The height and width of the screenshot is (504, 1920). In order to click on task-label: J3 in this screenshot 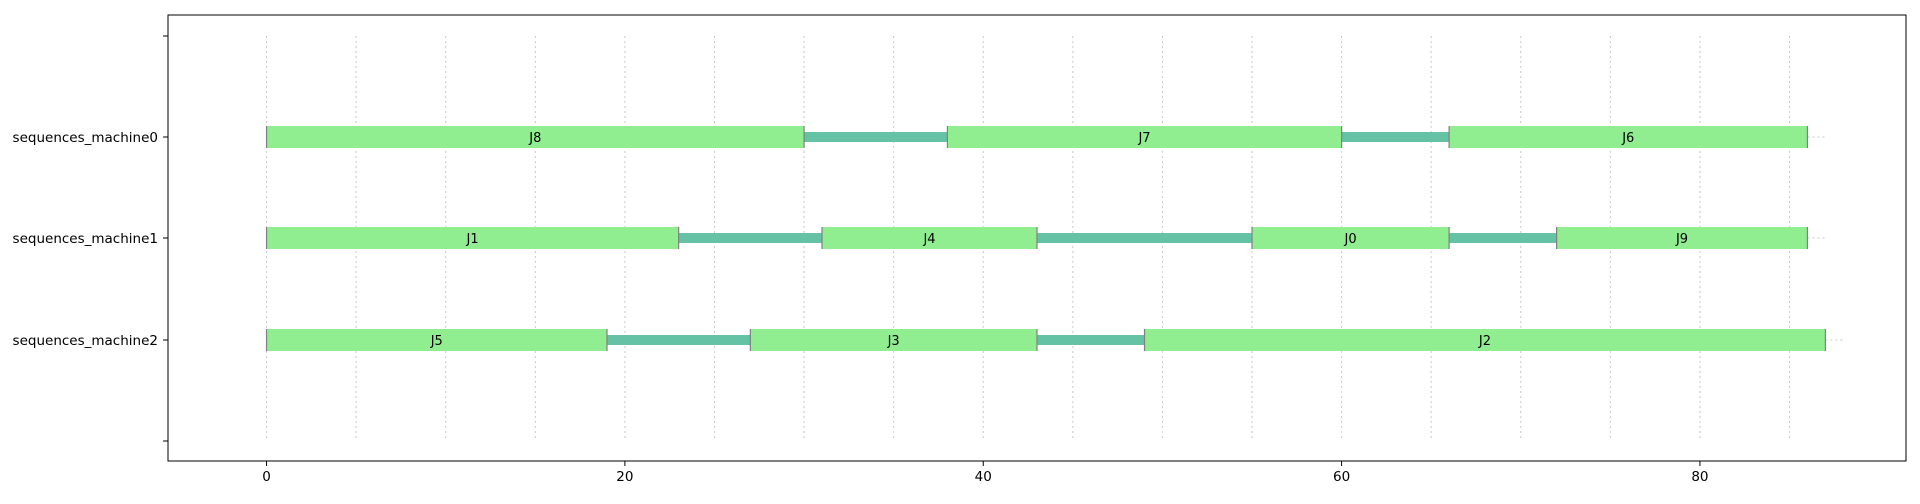, I will do `click(893, 341)`.